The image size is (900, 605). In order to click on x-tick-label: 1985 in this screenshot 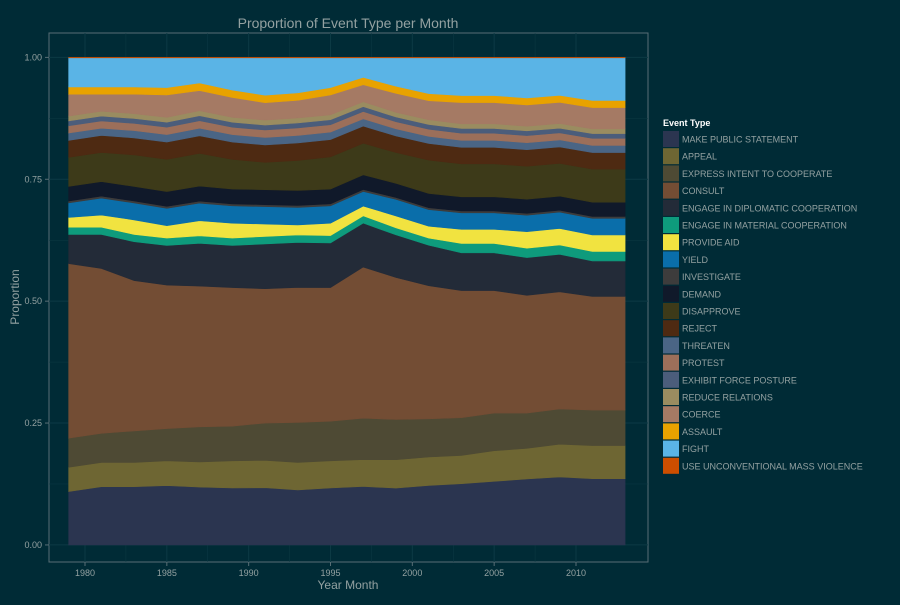, I will do `click(167, 573)`.